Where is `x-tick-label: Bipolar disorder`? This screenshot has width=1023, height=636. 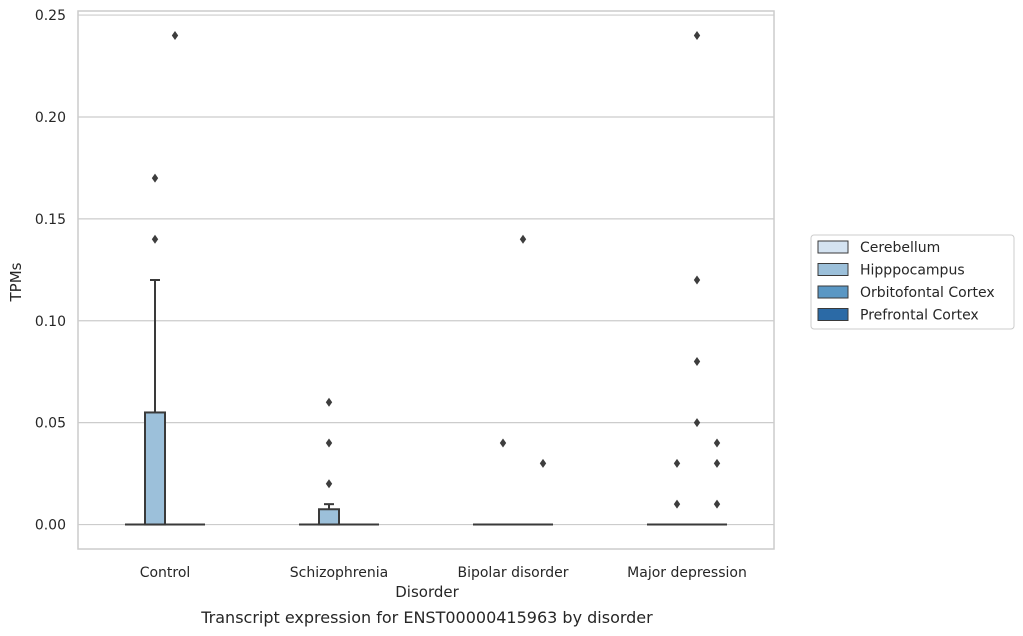
x-tick-label: Bipolar disorder is located at coordinates (512, 573).